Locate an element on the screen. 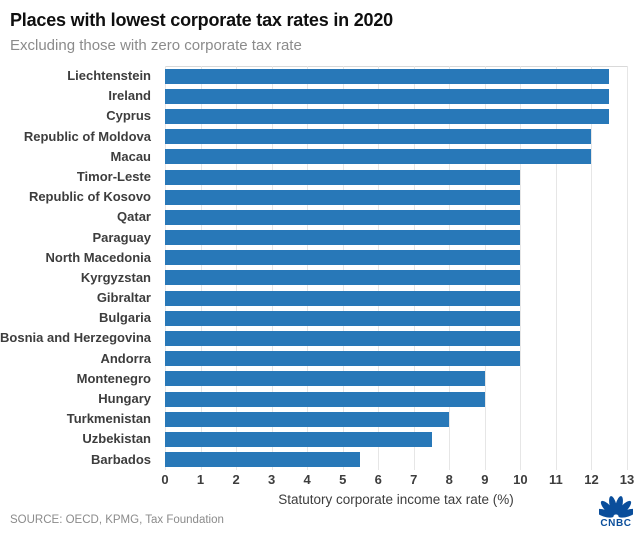 The image size is (640, 533). bar-row-bulgaria is located at coordinates (396, 318).